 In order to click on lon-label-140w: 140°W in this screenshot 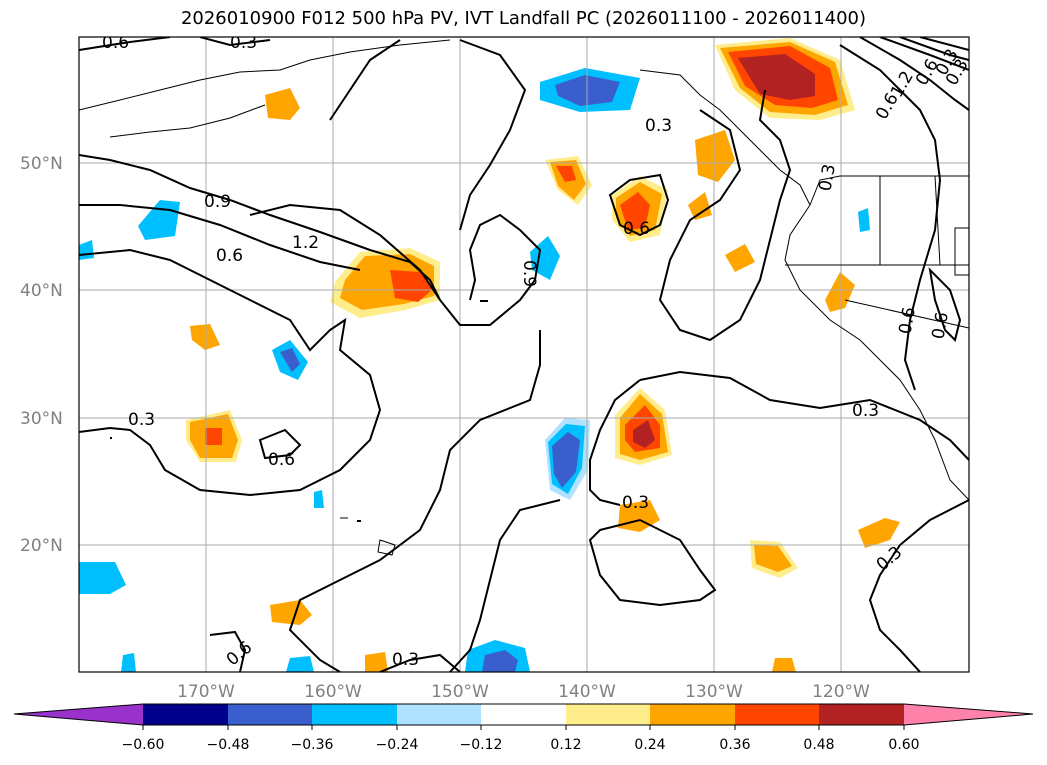, I will do `click(587, 692)`.